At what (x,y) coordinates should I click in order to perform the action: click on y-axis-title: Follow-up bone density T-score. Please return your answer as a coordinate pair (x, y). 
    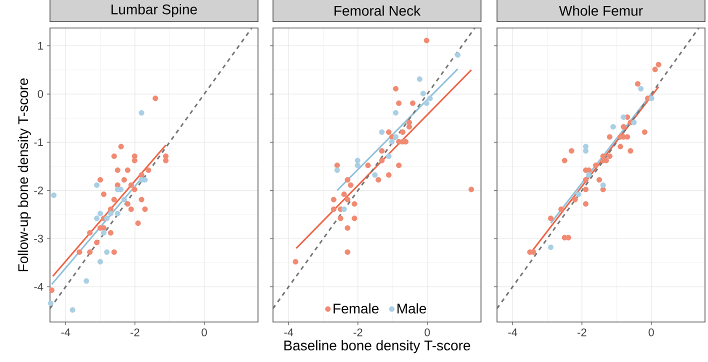
    Looking at the image, I should click on (24, 175).